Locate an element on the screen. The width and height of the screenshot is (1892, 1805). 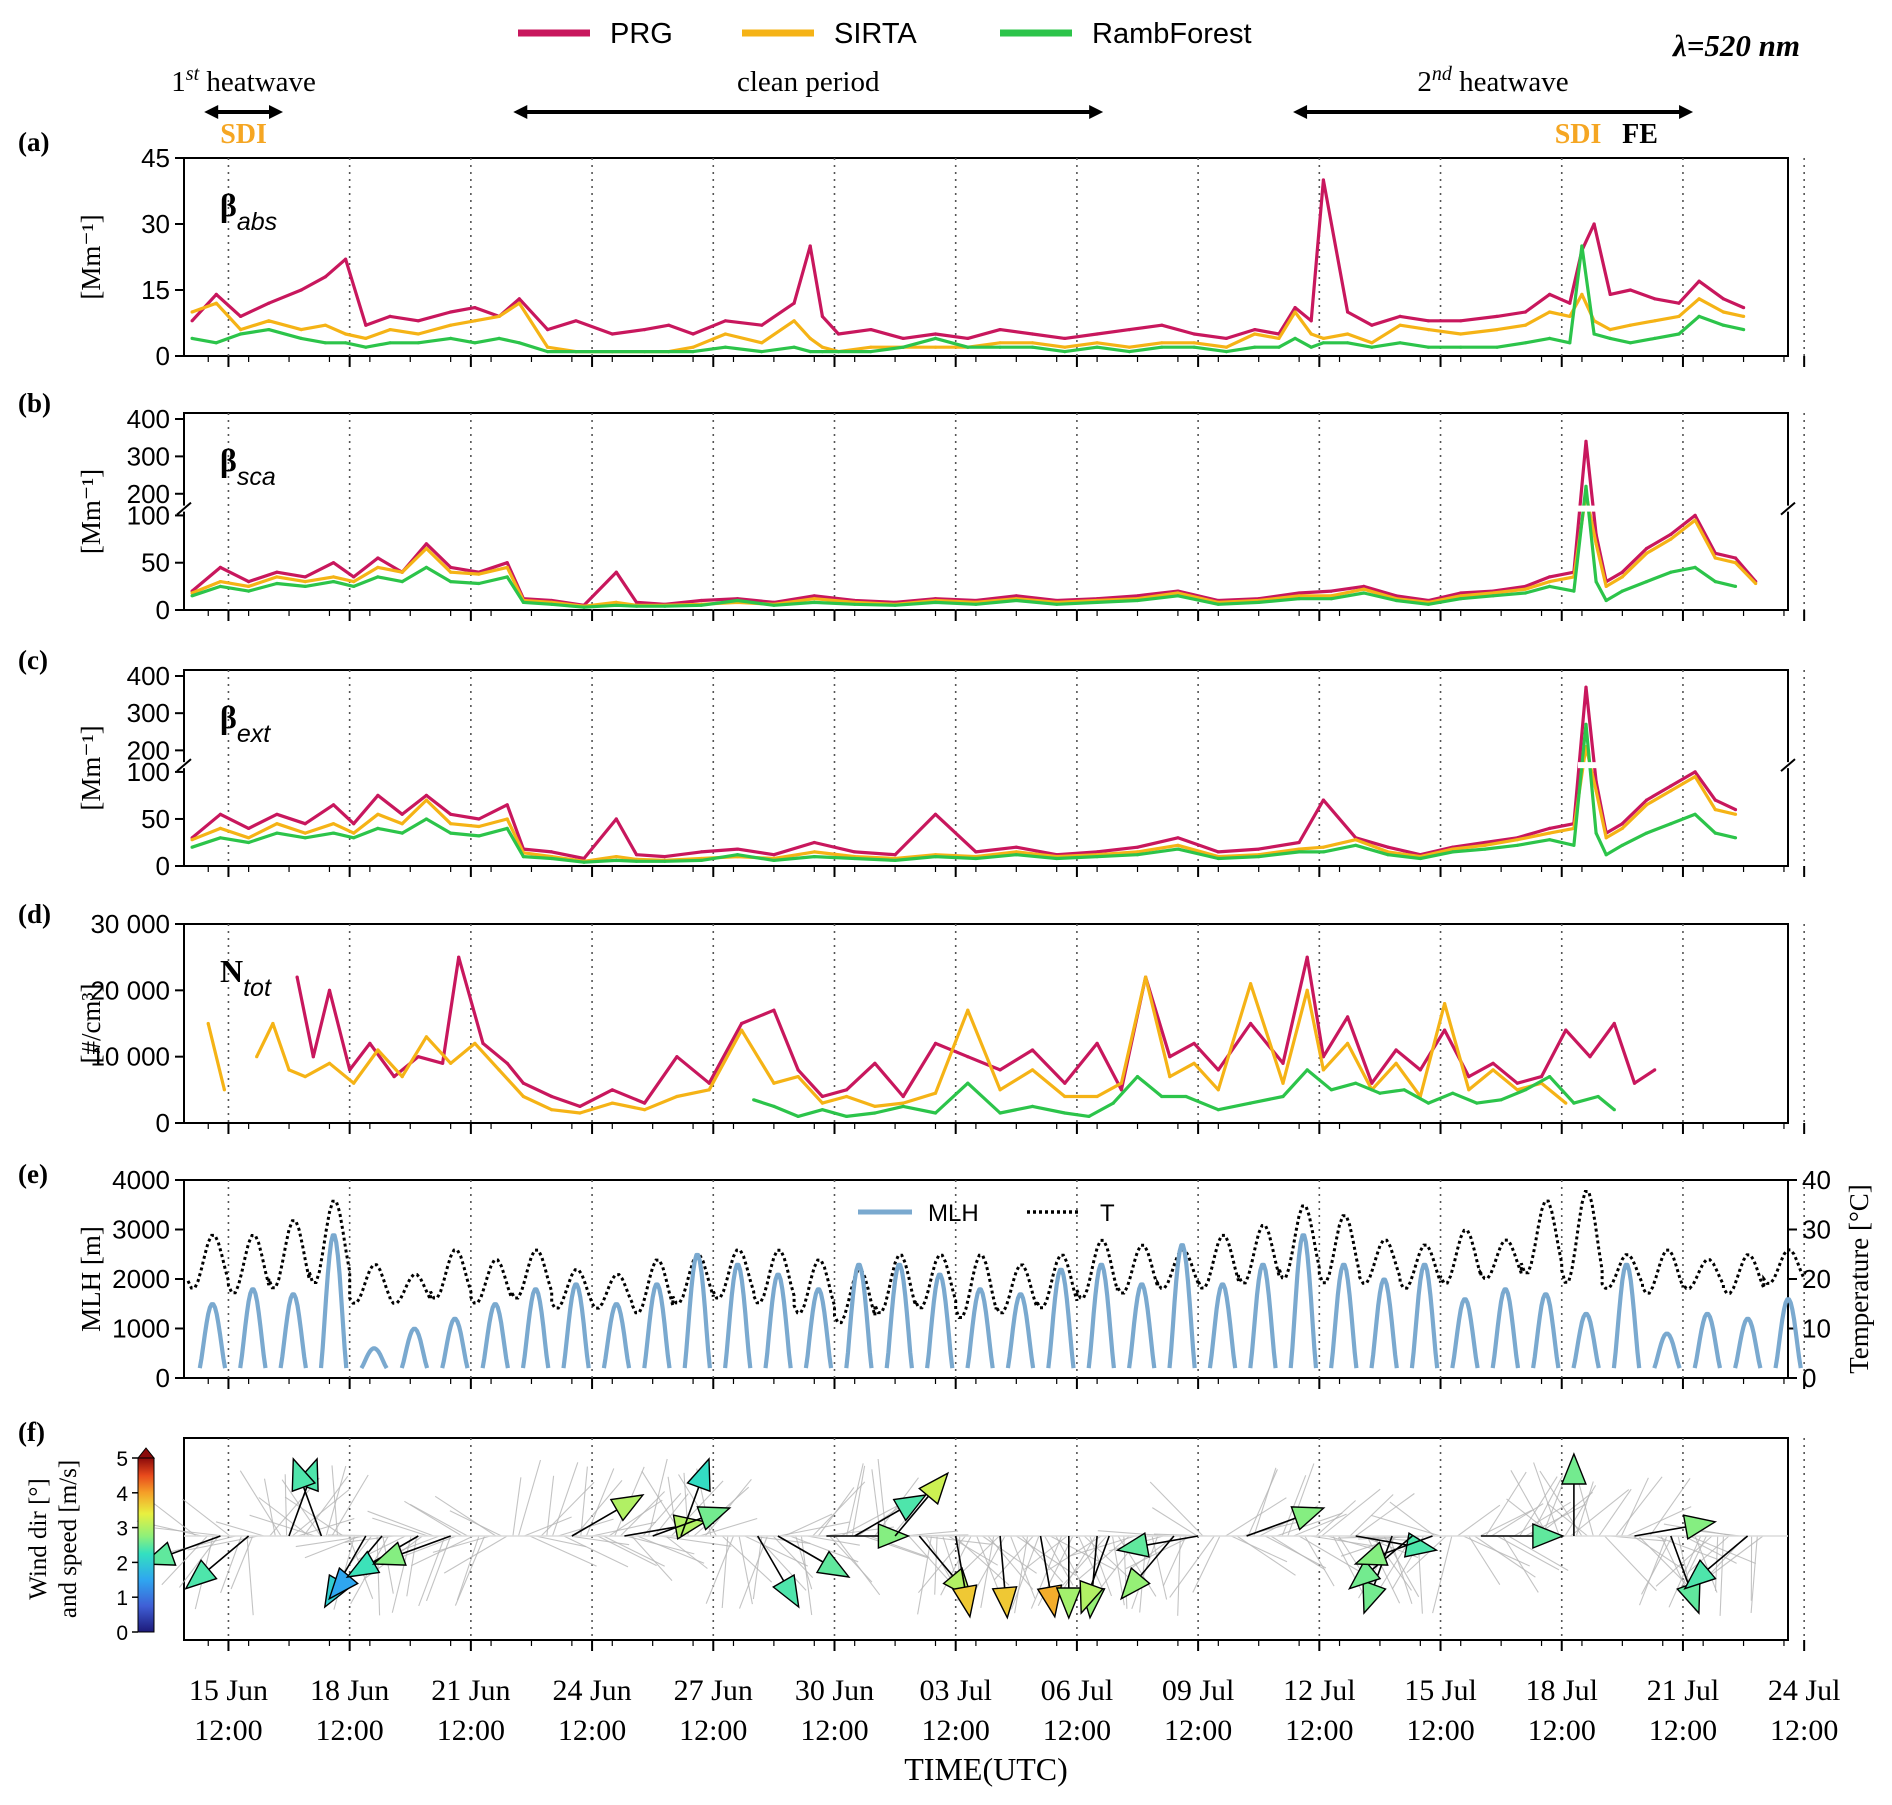
panel-title: βsca is located at coordinates (248, 466).